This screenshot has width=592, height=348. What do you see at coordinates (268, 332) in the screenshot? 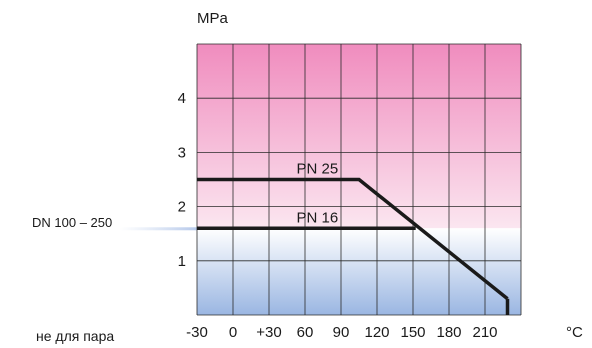
I see `x-tick-label: +30` at bounding box center [268, 332].